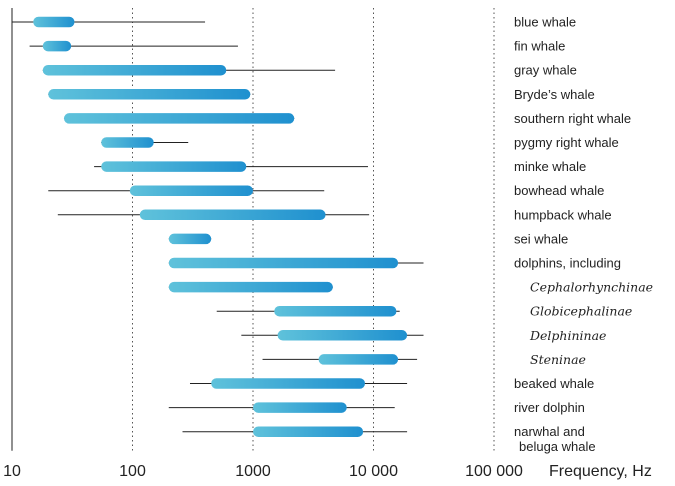 Image resolution: width=675 pixels, height=486 pixels. I want to click on x-tick-labels: 10 100 1000 10 000 100 000, so click(263, 471).